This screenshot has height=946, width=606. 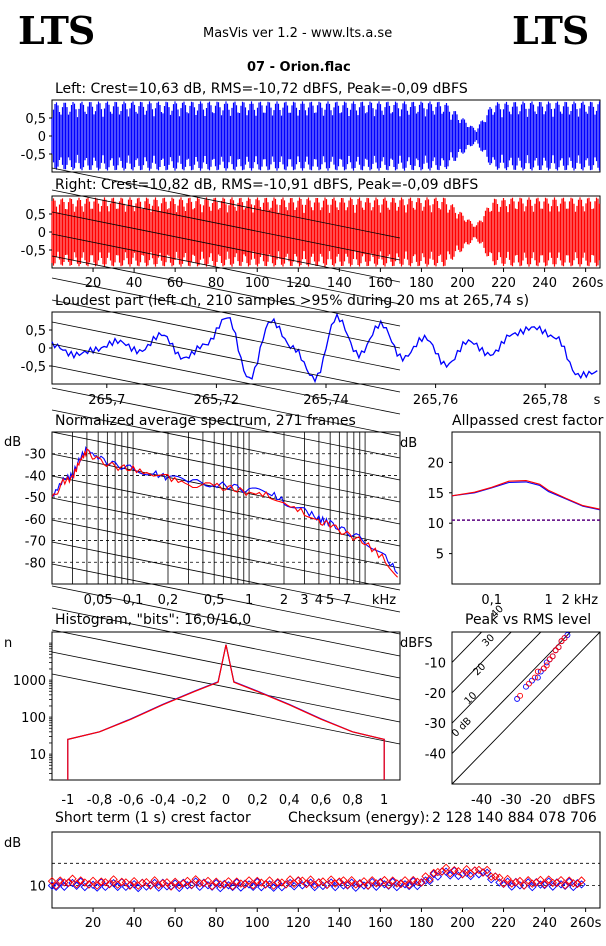 What do you see at coordinates (42, 233) in the screenshot?
I see `y-tick-label: 0` at bounding box center [42, 233].